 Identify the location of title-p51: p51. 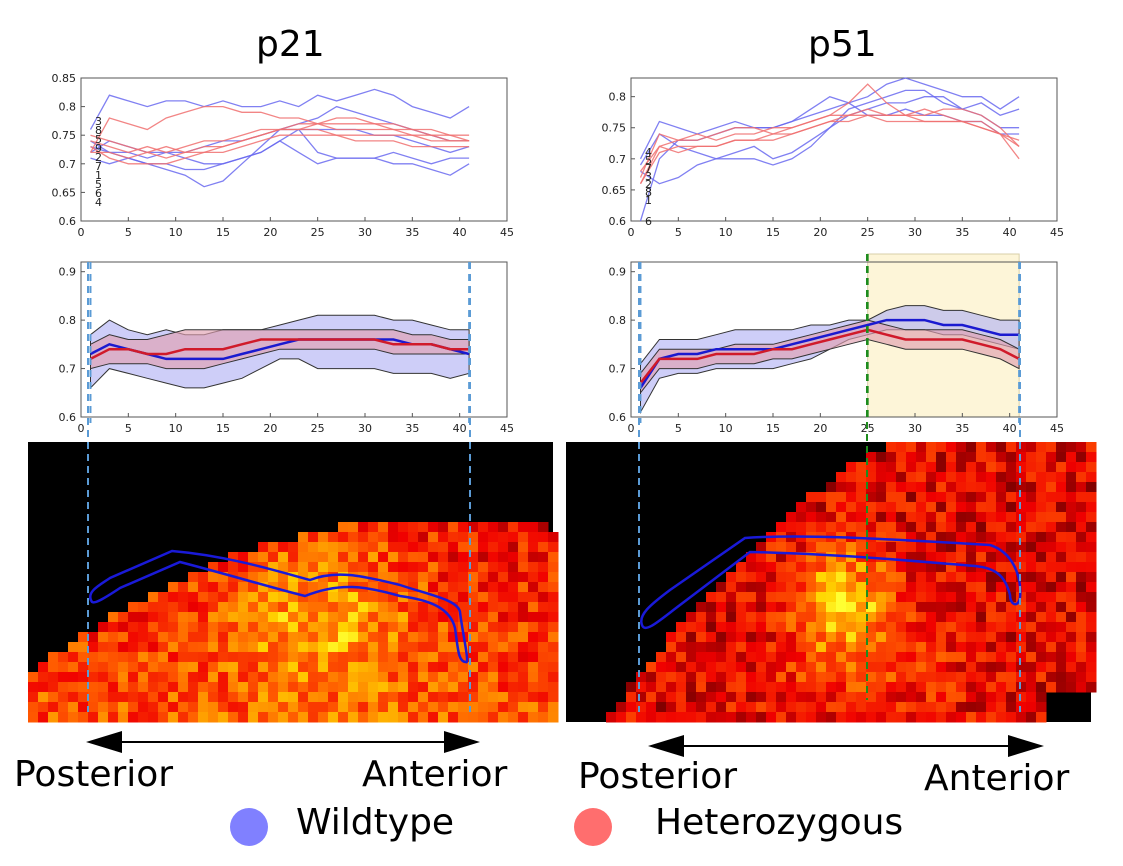
(842, 44).